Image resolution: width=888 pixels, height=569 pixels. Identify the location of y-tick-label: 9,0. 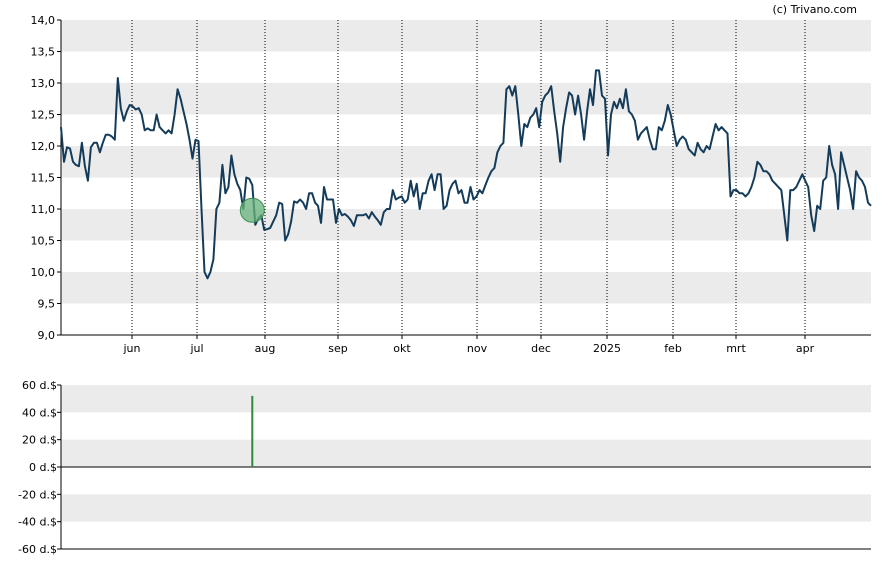
(47, 335).